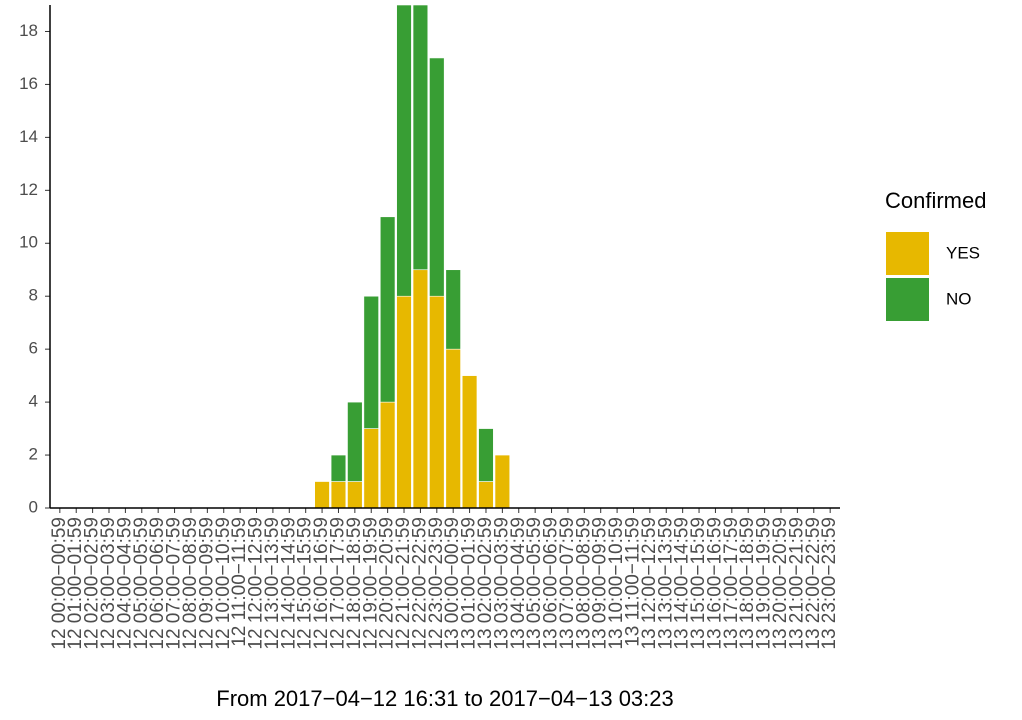  What do you see at coordinates (780, 583) in the screenshot?
I see `x-tick-label: 13 20:00−20:59` at bounding box center [780, 583].